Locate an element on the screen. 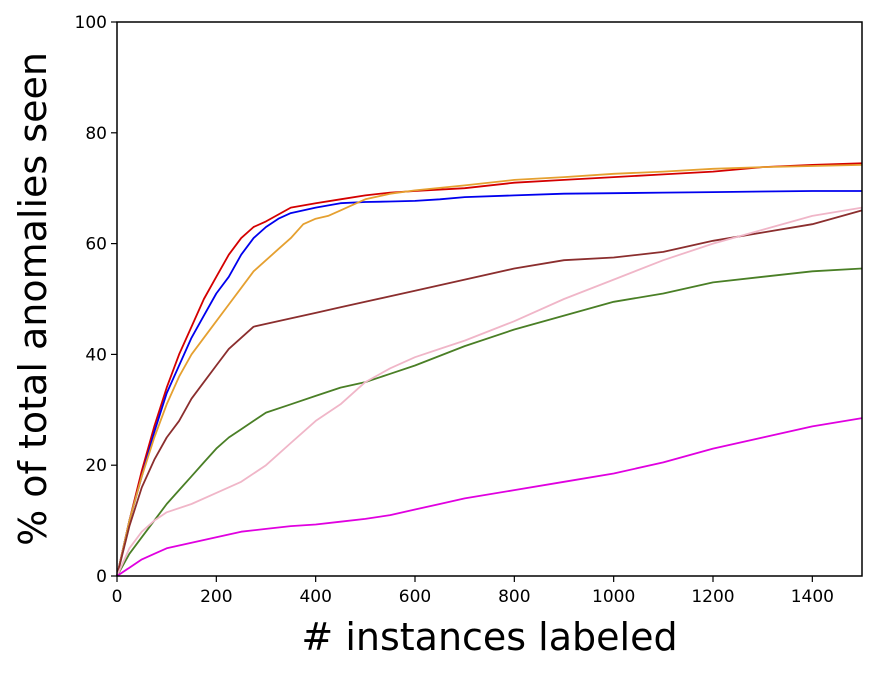  x-tick-label: 1000 is located at coordinates (613, 597).